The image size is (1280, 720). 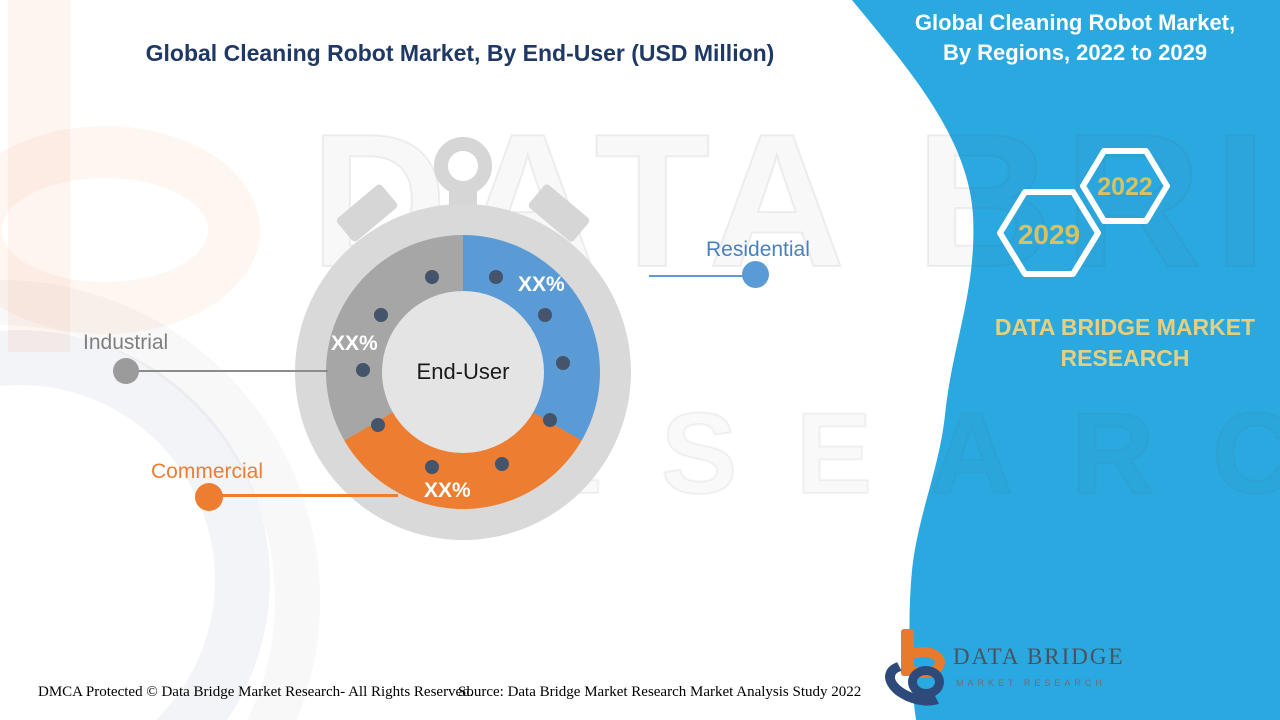 What do you see at coordinates (926, 682) in the screenshot?
I see `logo-d-bowl-icon` at bounding box center [926, 682].